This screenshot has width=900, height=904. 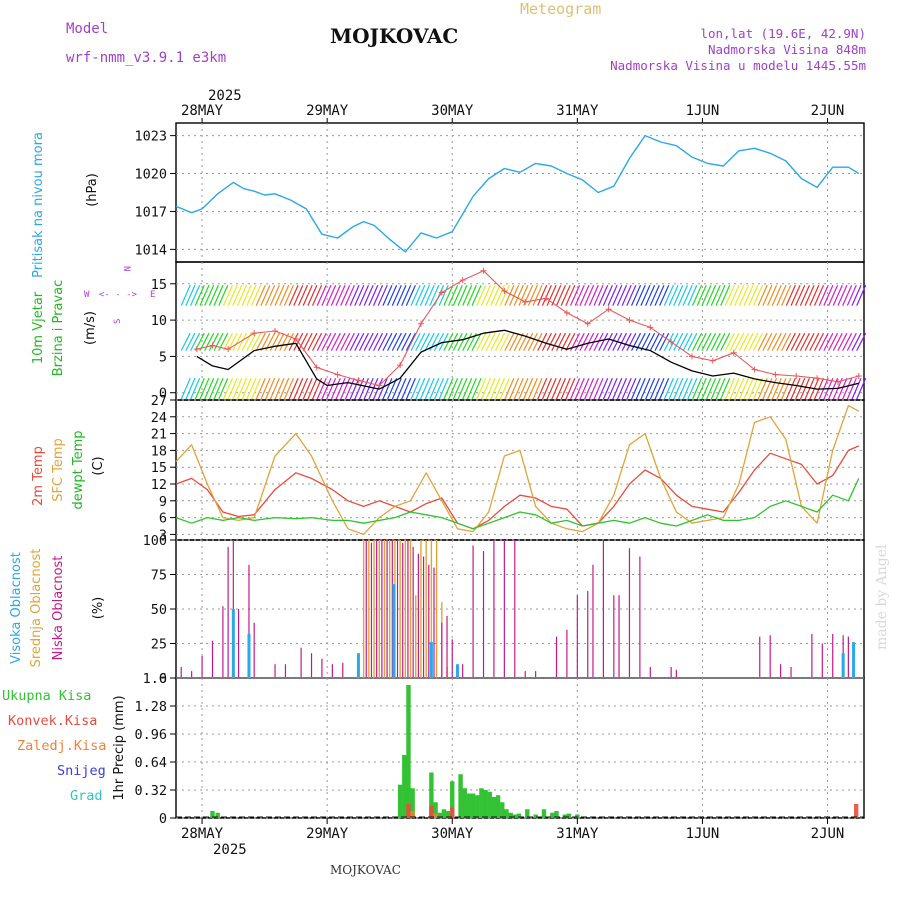 What do you see at coordinates (230, 850) in the screenshot?
I see `year-bottom: 2025` at bounding box center [230, 850].